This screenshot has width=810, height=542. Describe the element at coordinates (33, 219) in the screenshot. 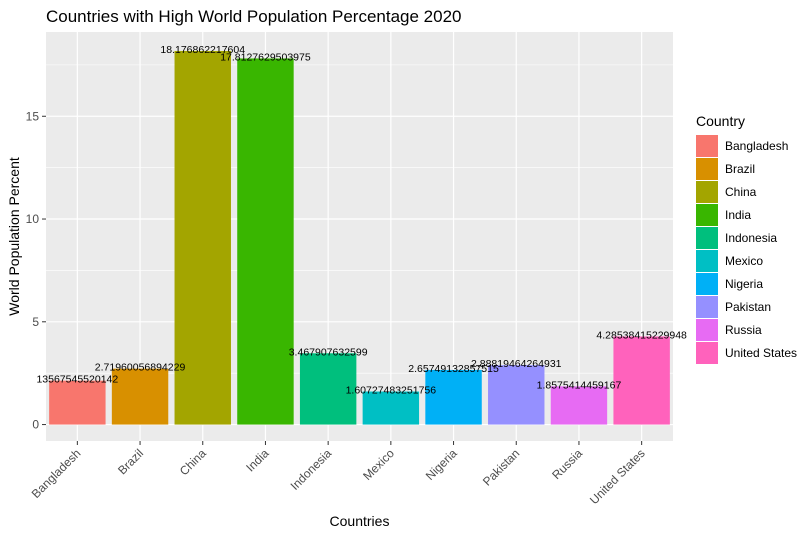

I see `y-tick-label: 10` at that location.